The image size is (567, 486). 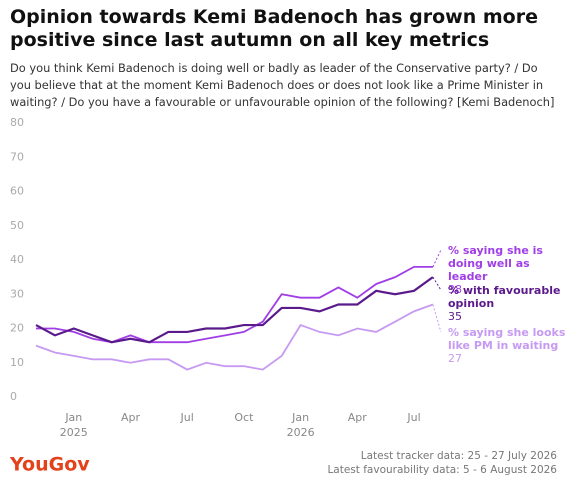 I want to click on y-tick-label: 40, so click(x=17, y=259).